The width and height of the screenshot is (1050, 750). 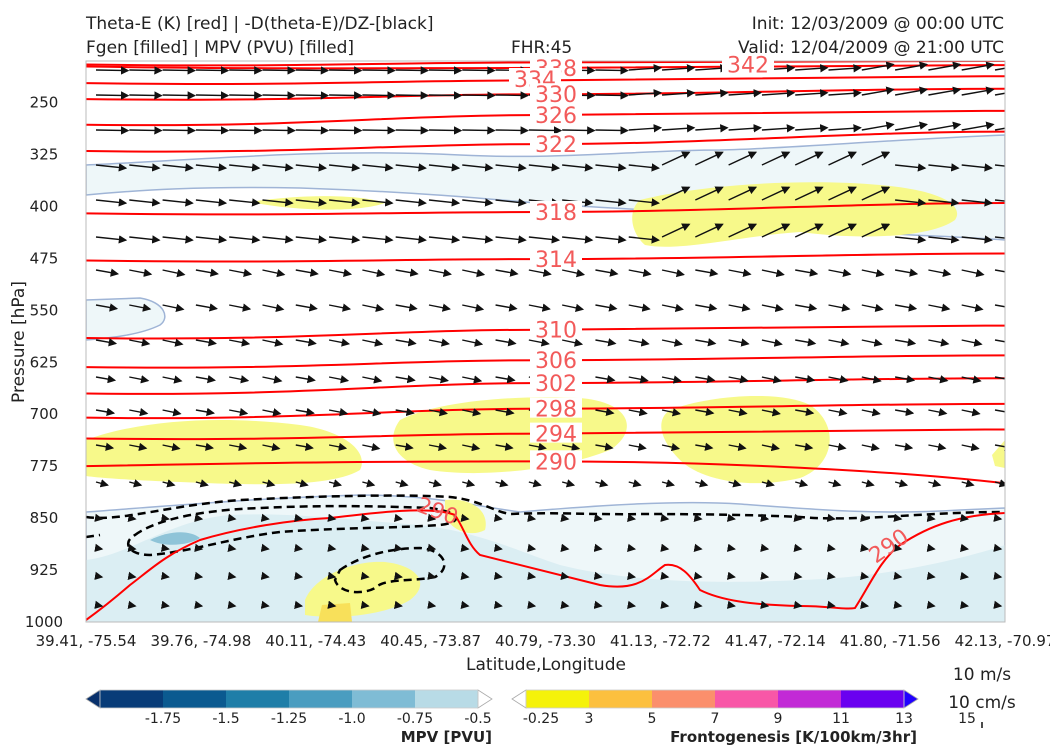 I want to click on colorbar-tick-label: -0.5, so click(x=477, y=719).